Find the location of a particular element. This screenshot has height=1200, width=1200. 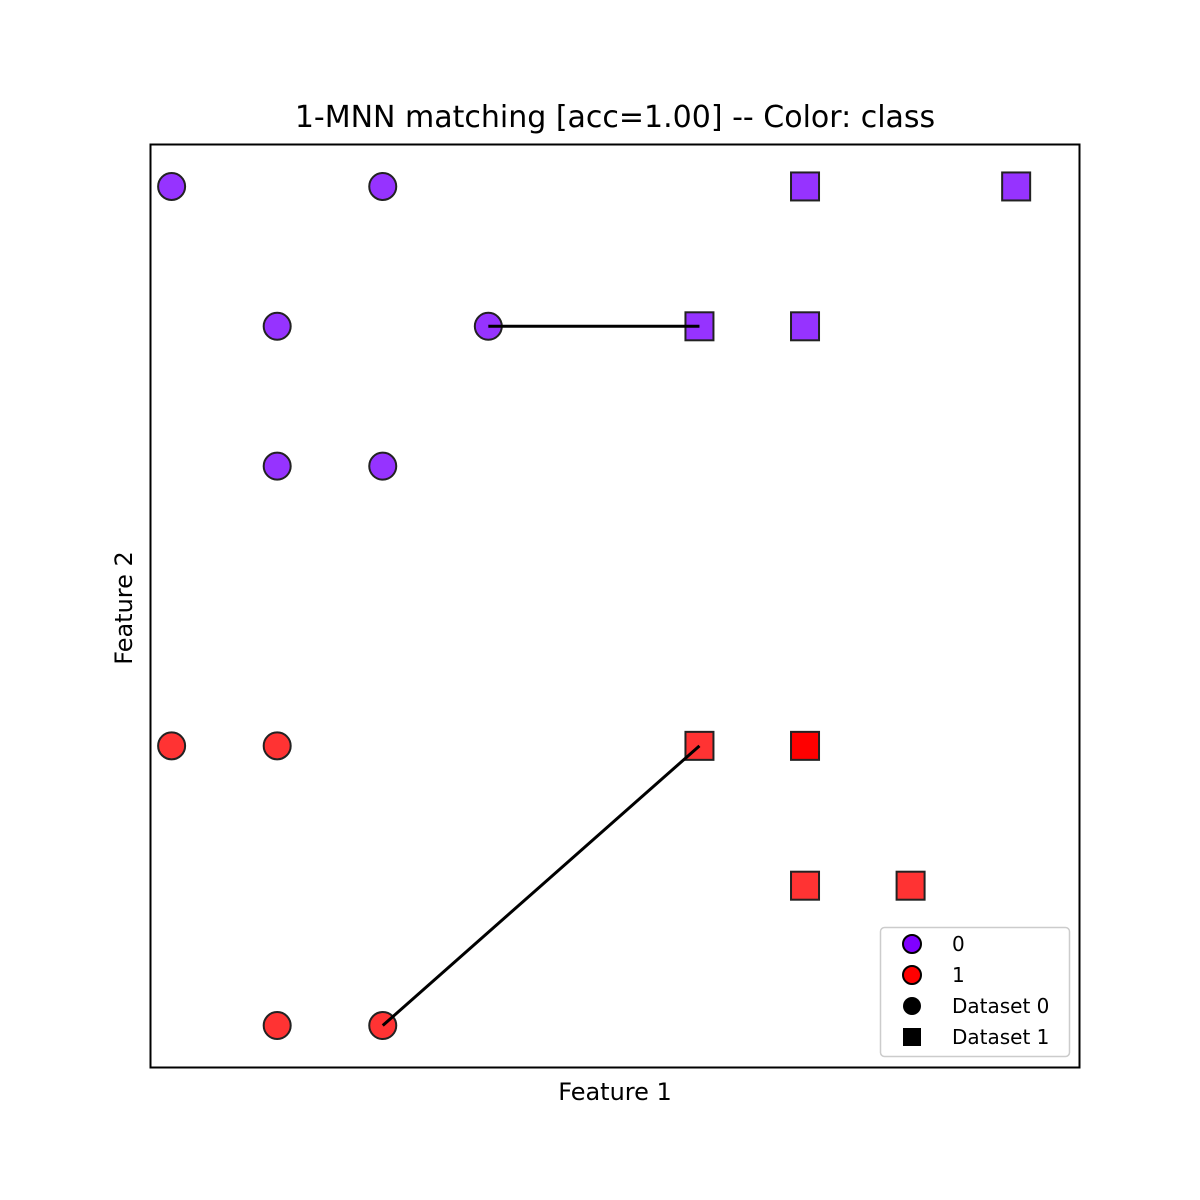

legend-frame is located at coordinates (975, 992).